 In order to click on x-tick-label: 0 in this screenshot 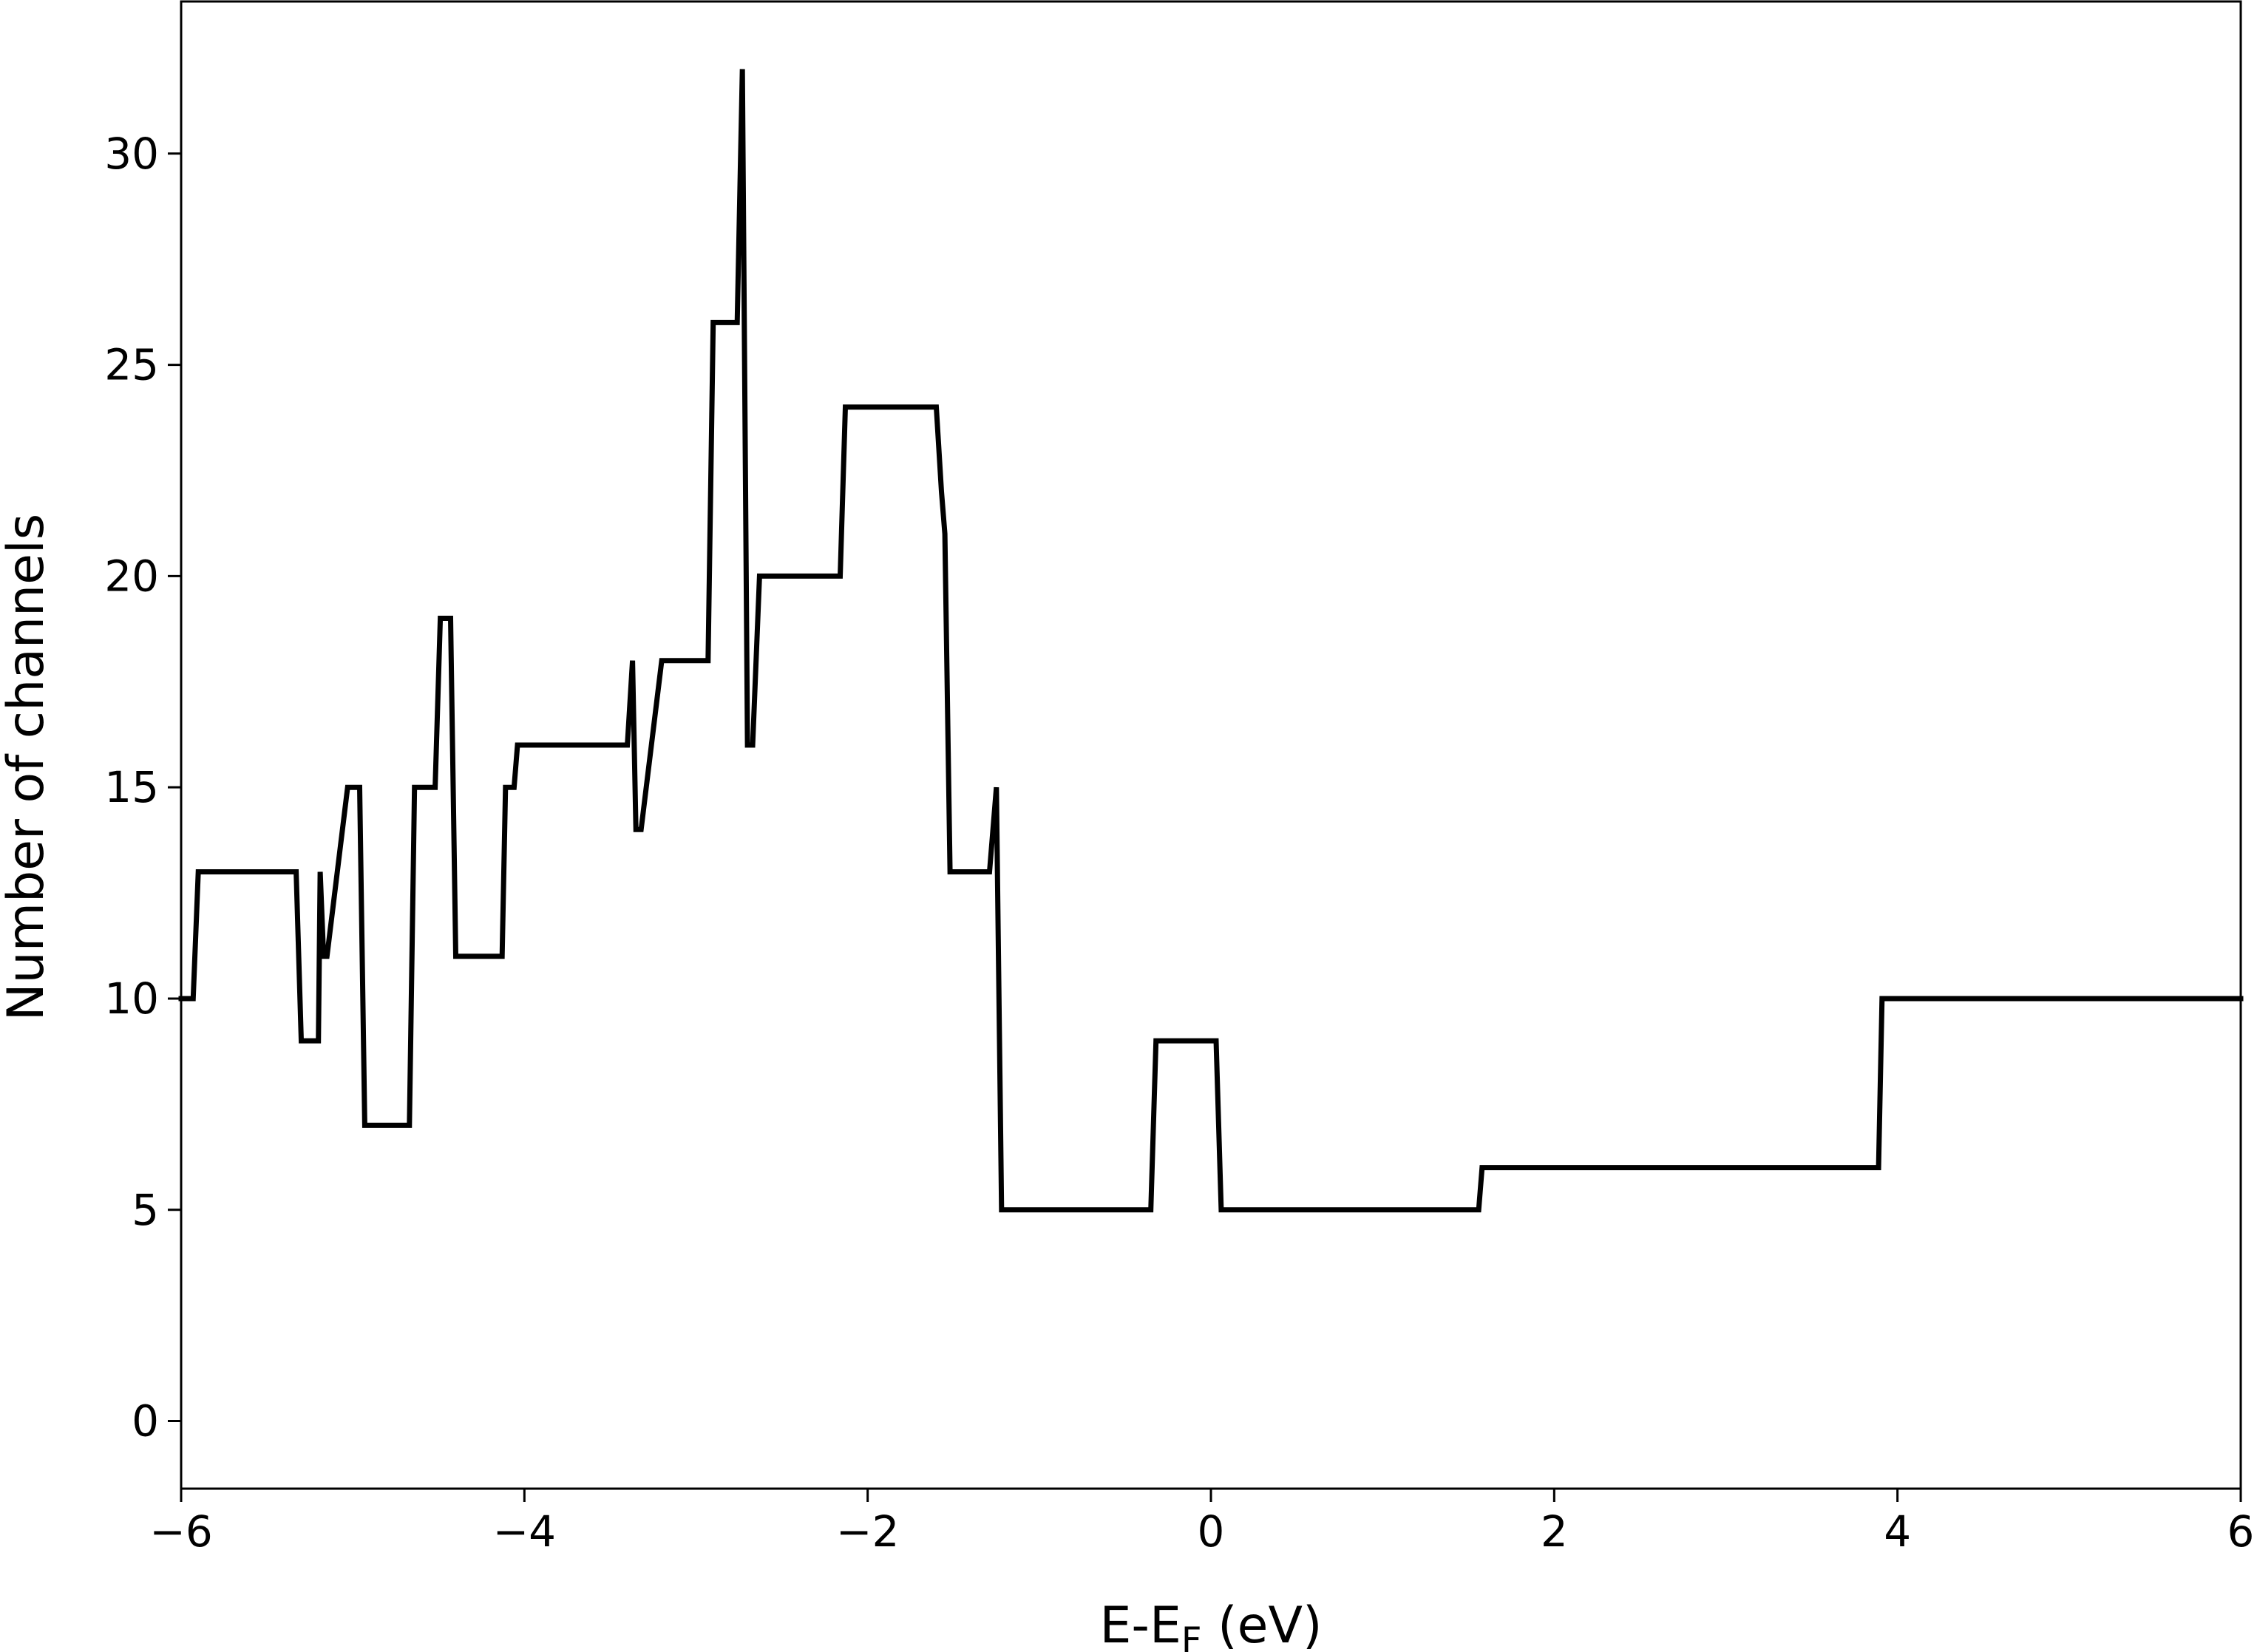, I will do `click(1211, 1532)`.